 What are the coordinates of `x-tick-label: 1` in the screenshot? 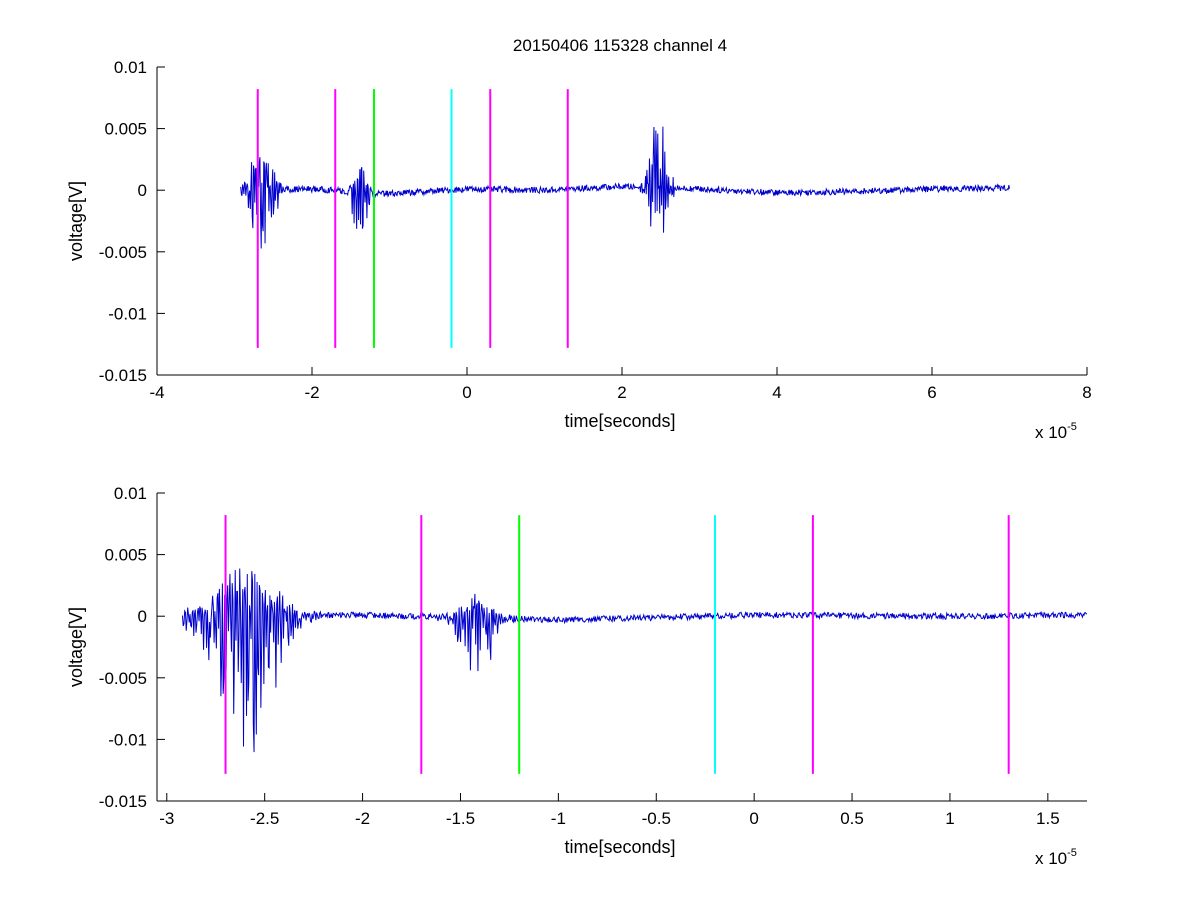 It's located at (949, 818).